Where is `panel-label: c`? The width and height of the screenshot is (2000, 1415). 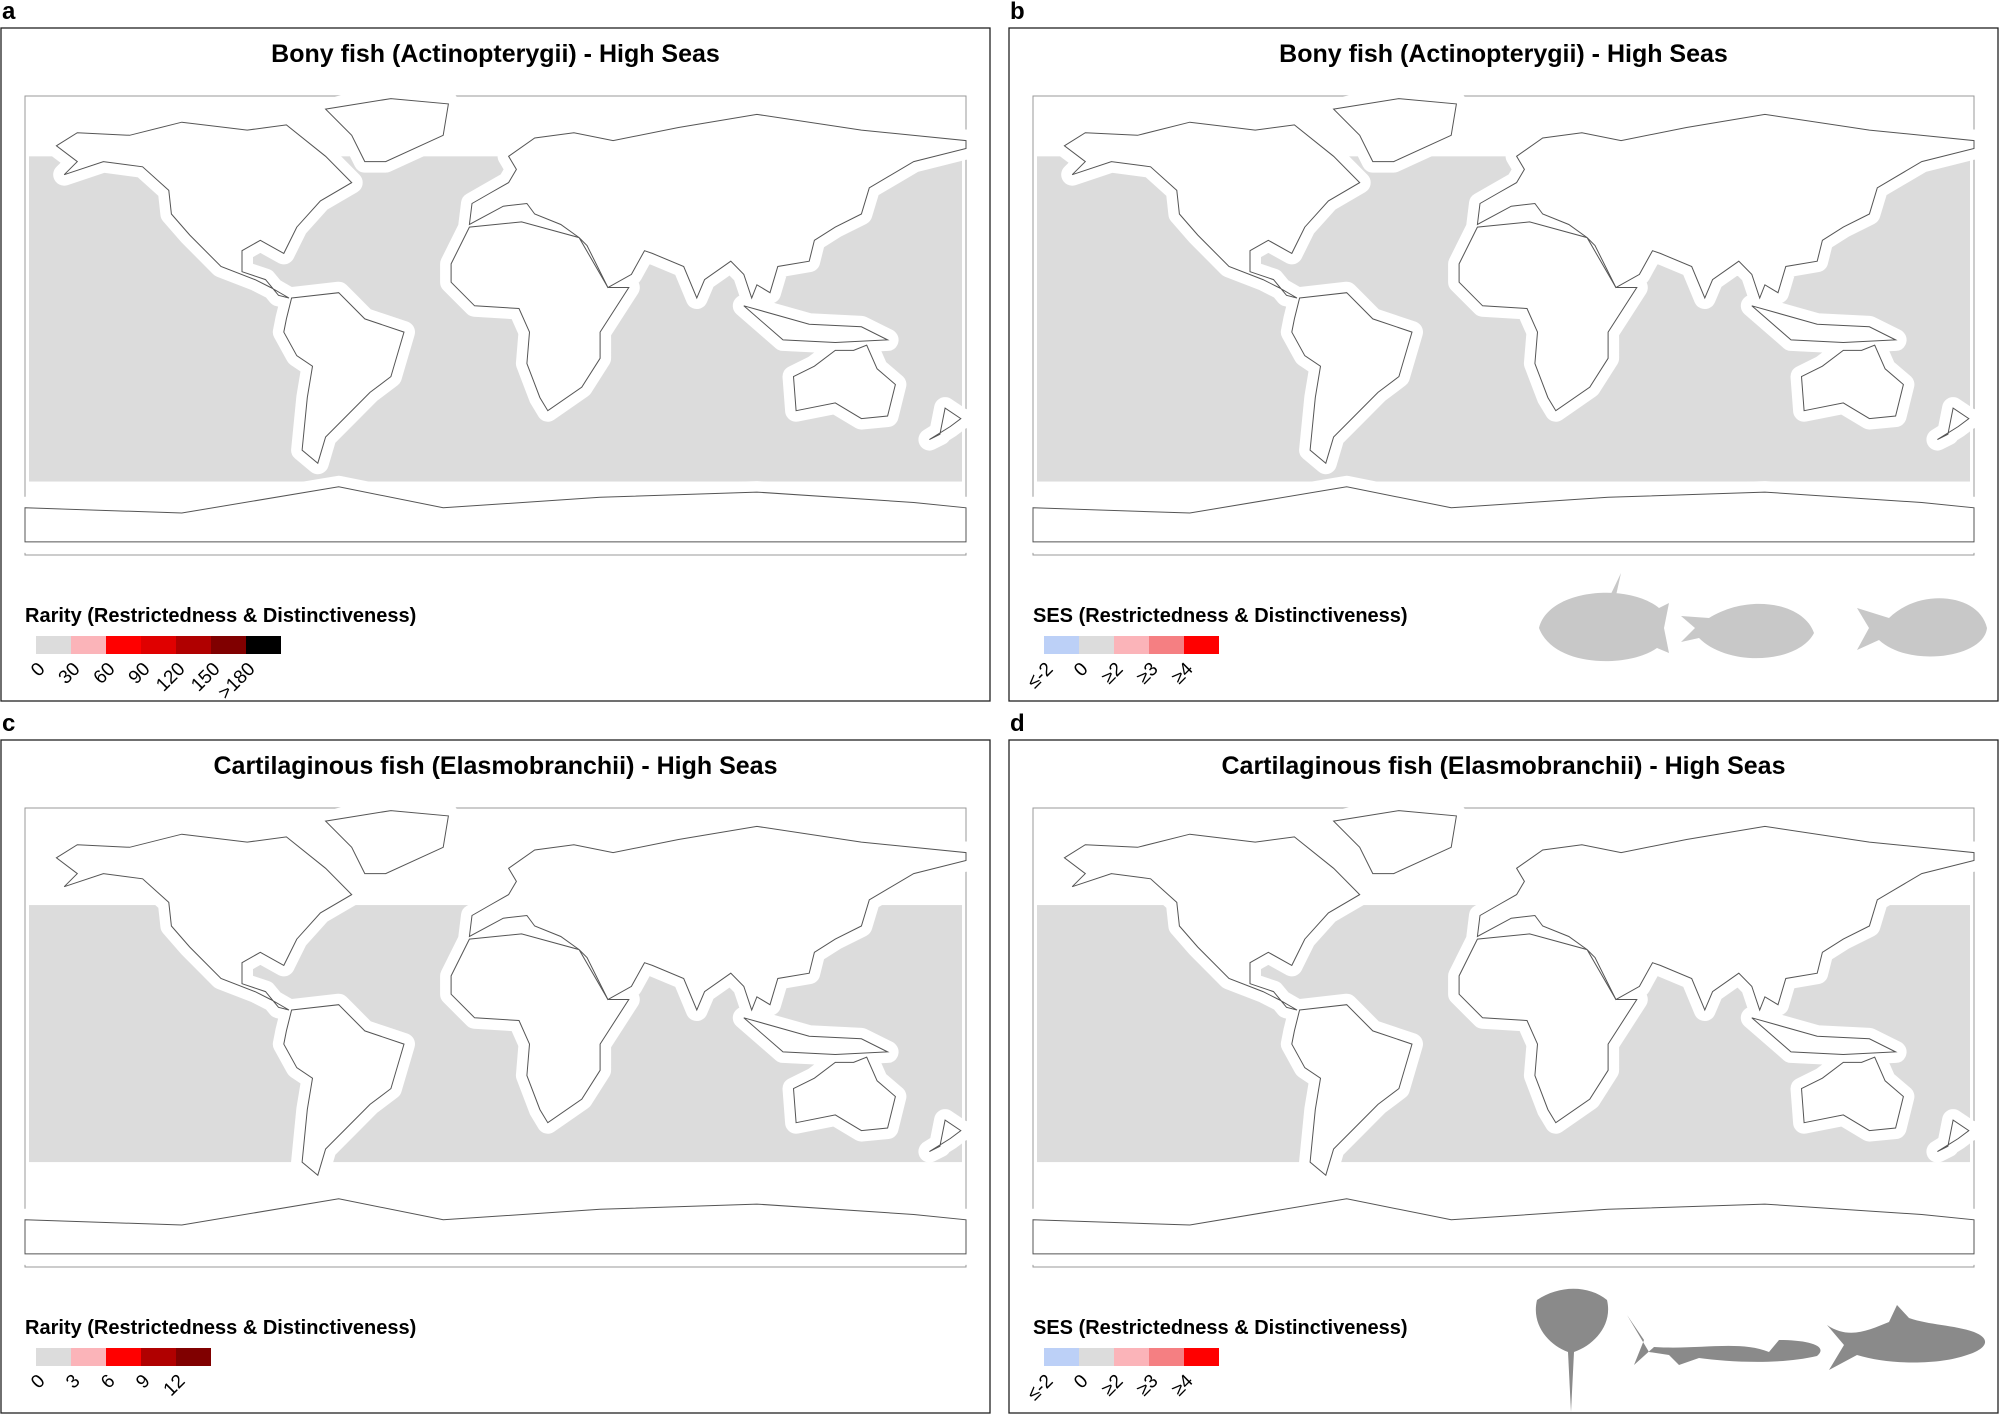 panel-label: c is located at coordinates (8, 723).